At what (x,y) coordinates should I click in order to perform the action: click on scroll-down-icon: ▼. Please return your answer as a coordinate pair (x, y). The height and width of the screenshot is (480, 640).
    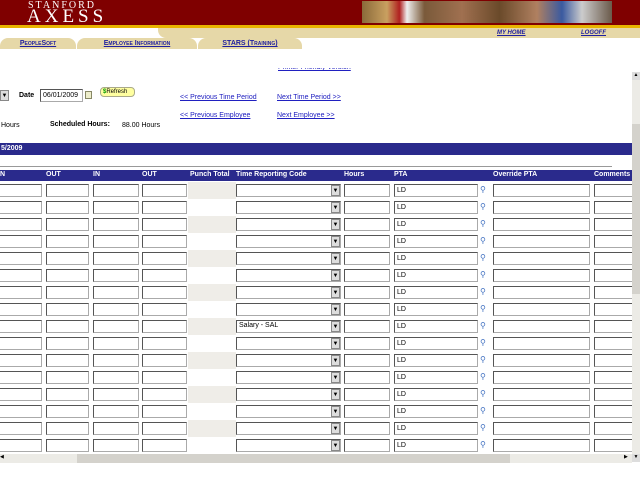
    Looking at the image, I should click on (636, 458).